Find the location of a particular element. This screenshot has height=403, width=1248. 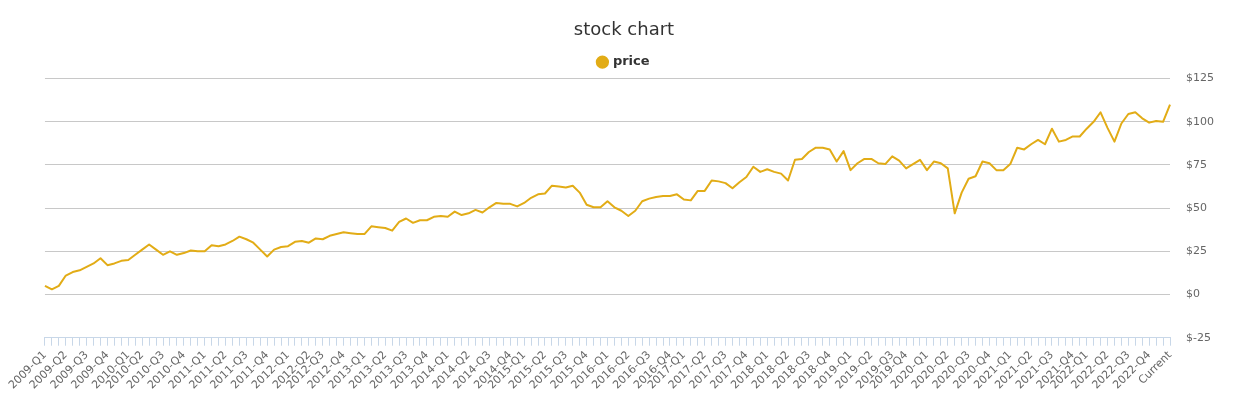

y-tick-label: $0 is located at coordinates (1193, 294).